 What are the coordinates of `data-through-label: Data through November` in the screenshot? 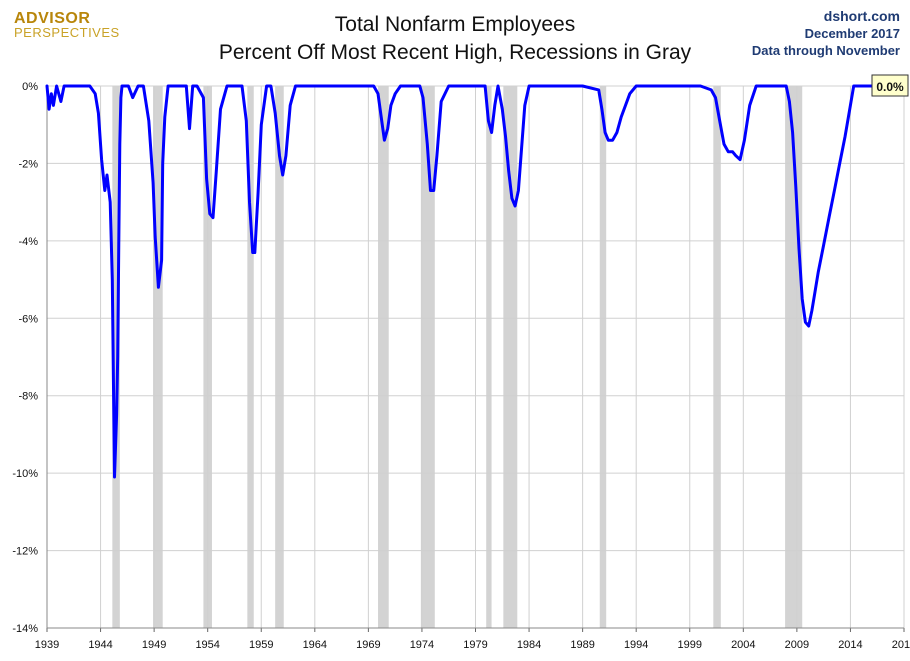 It's located at (825, 50).